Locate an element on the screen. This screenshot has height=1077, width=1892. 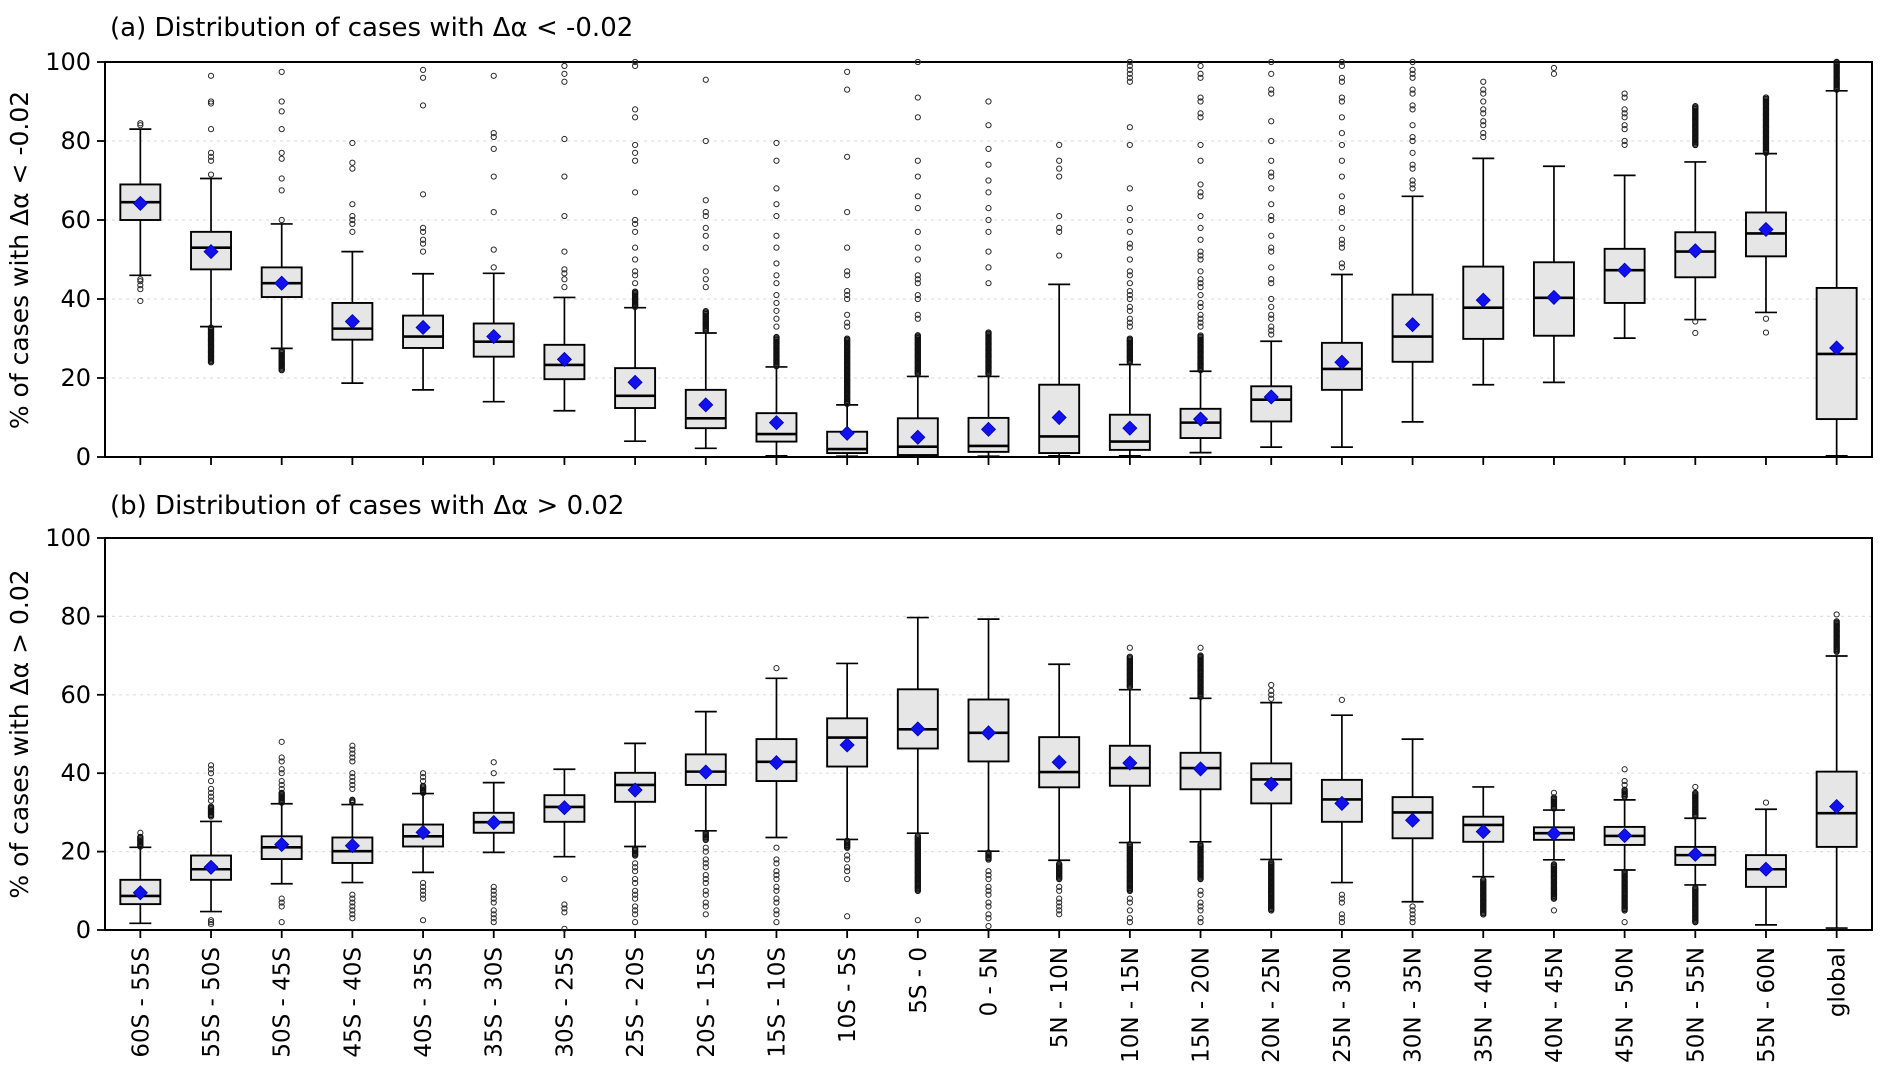
x-category-label: 5N - 10N is located at coordinates (1060, 997).